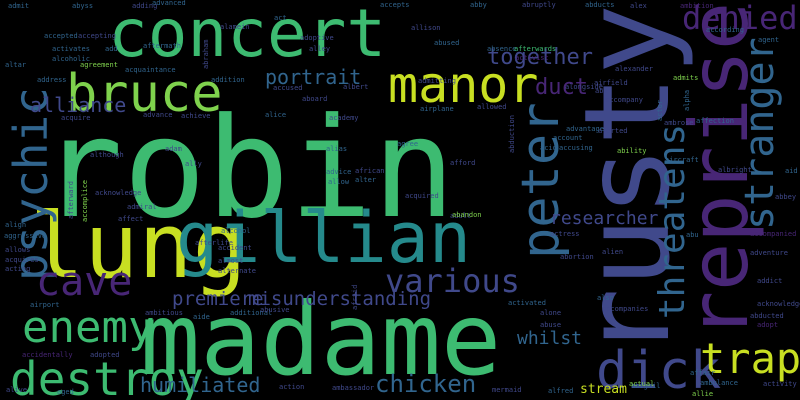 Image resolution: width=800 pixels, height=400 pixels. Describe the element at coordinates (138, 246) in the screenshot. I see `cloud-word: lung` at that location.